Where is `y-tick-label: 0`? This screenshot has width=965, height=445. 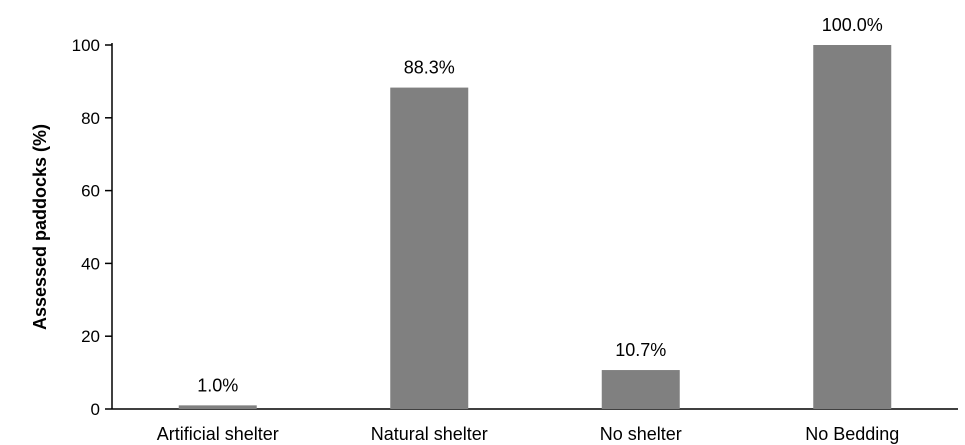 y-tick-label: 0 is located at coordinates (95, 409).